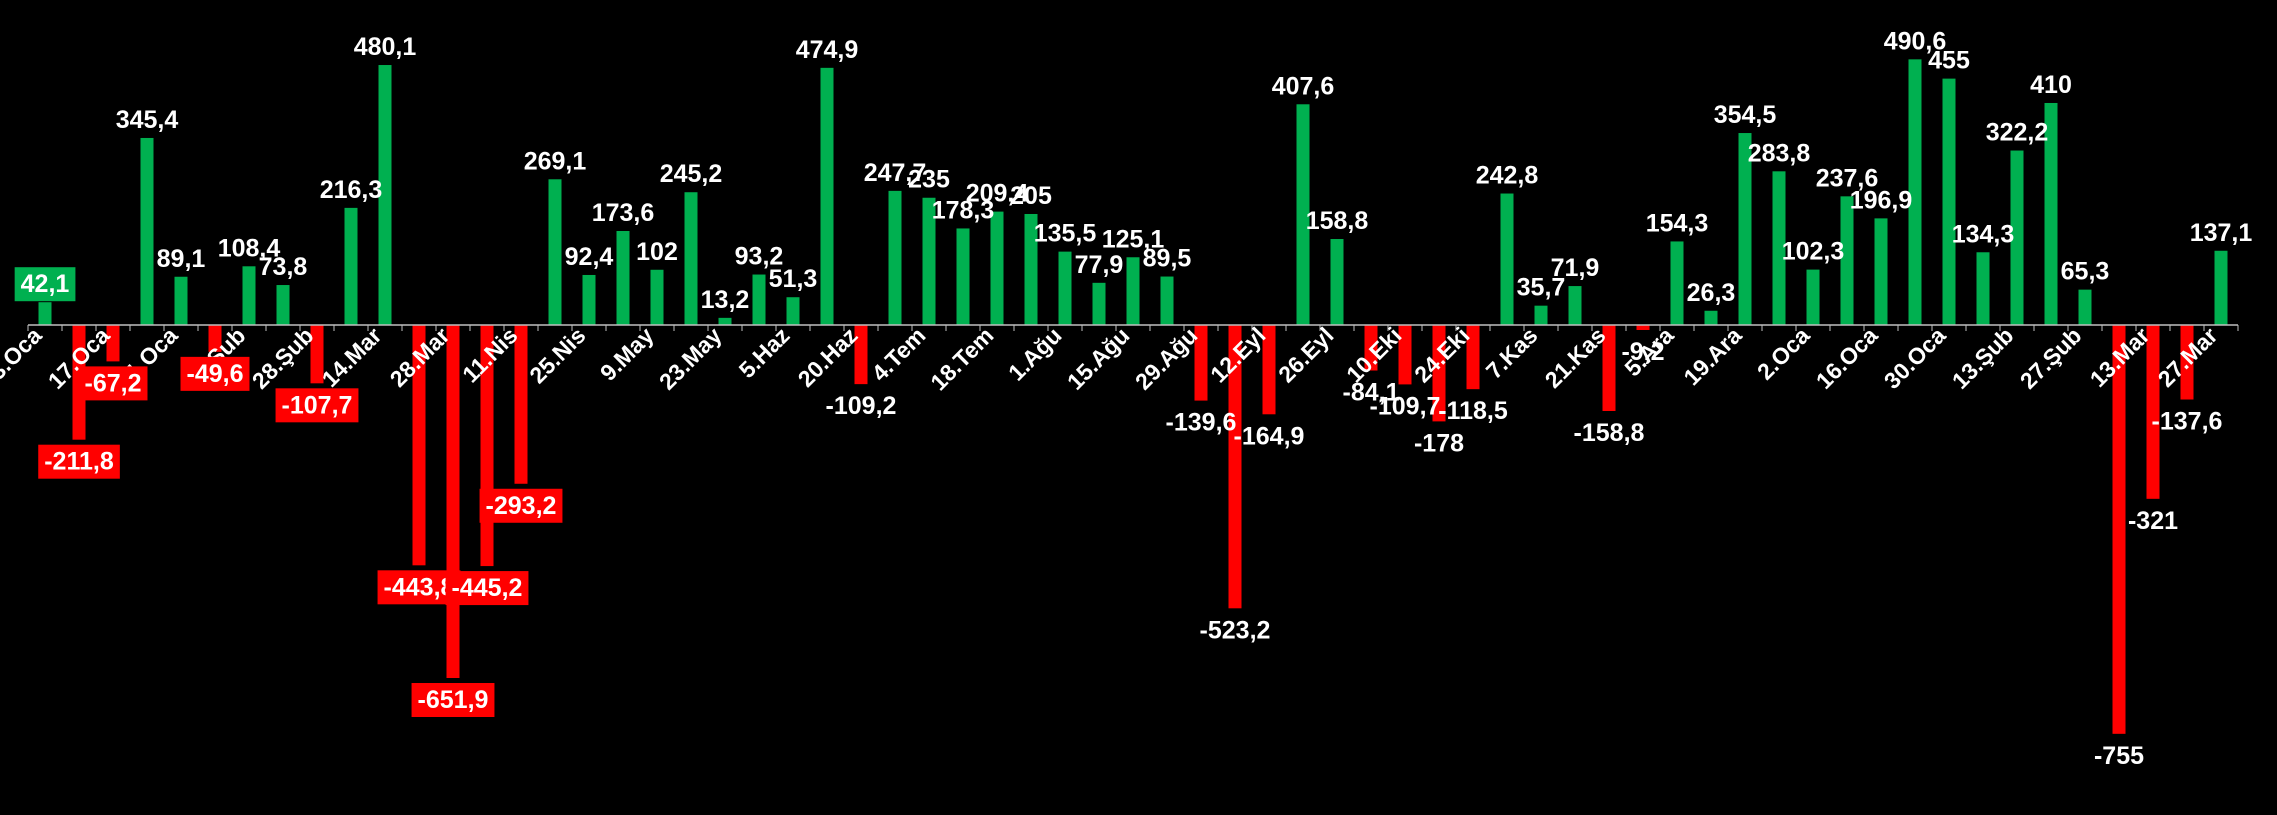  What do you see at coordinates (1201, 423) in the screenshot?
I see `data-label: -139,6` at bounding box center [1201, 423].